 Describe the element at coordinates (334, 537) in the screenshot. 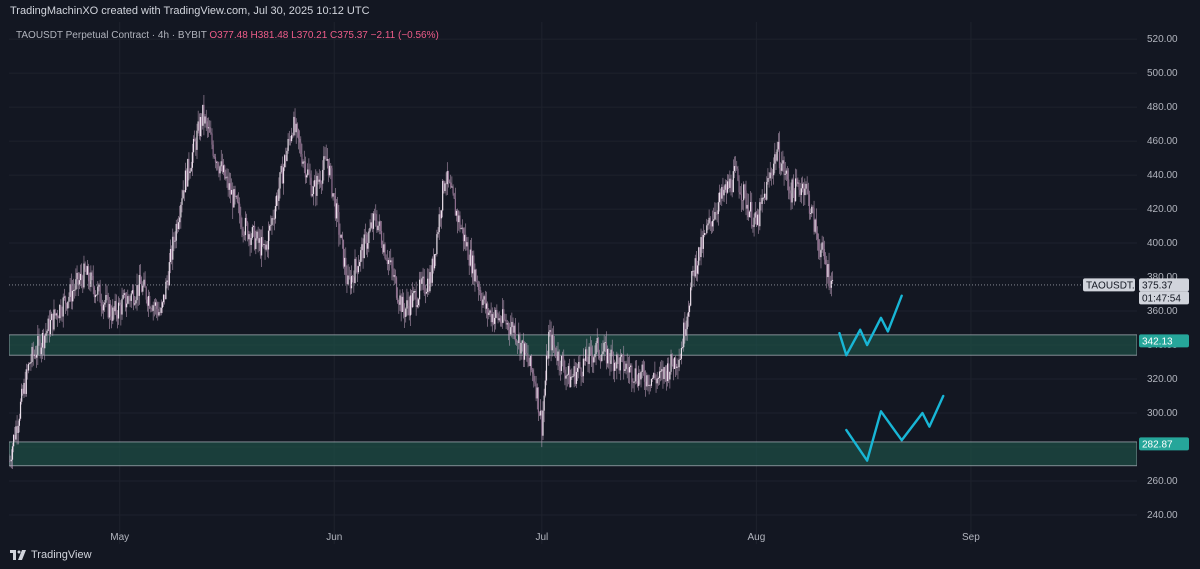

I see `date-tick-label: Jun` at that location.